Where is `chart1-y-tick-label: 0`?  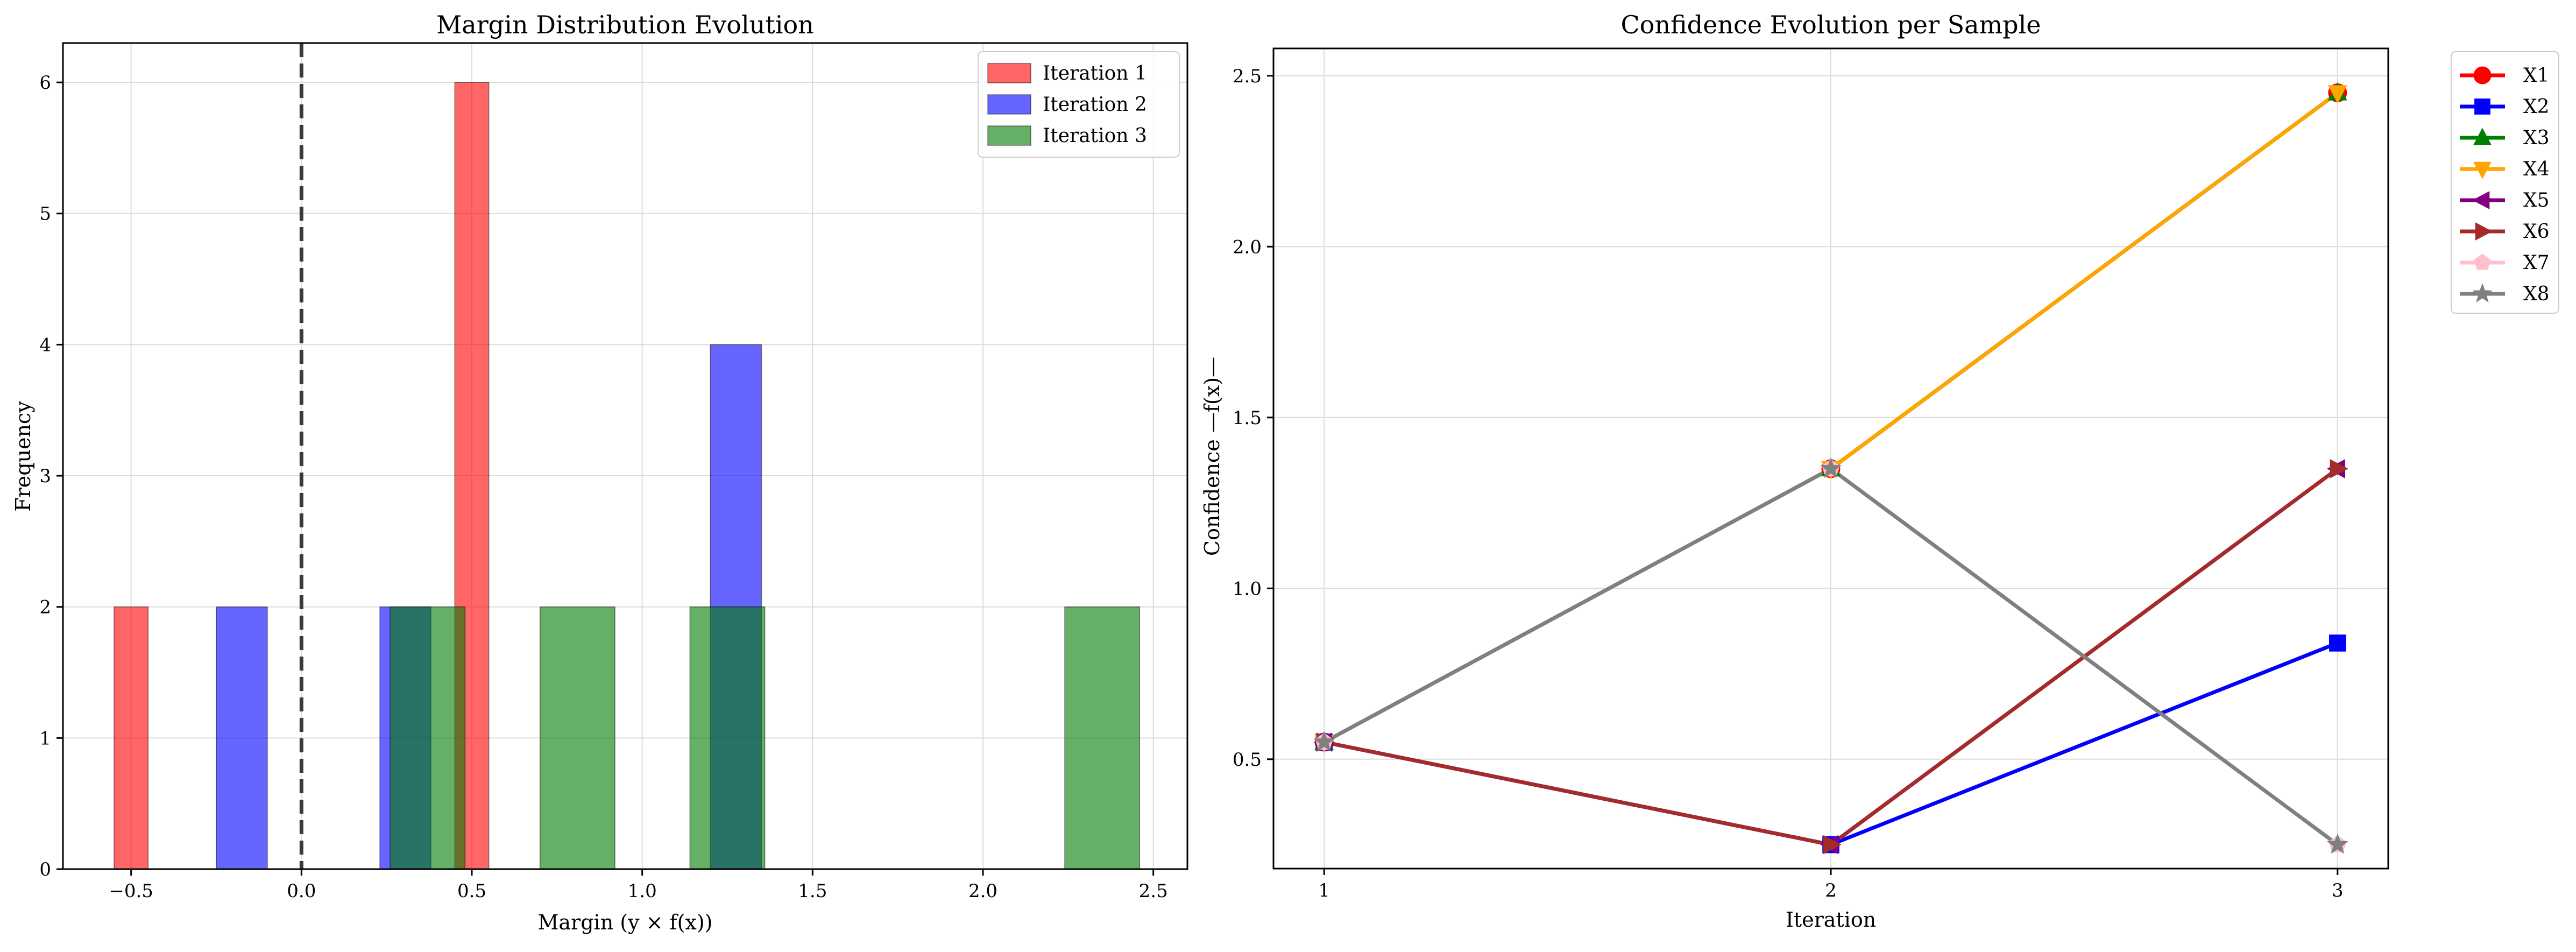
chart1-y-tick-label: 0 is located at coordinates (45, 869).